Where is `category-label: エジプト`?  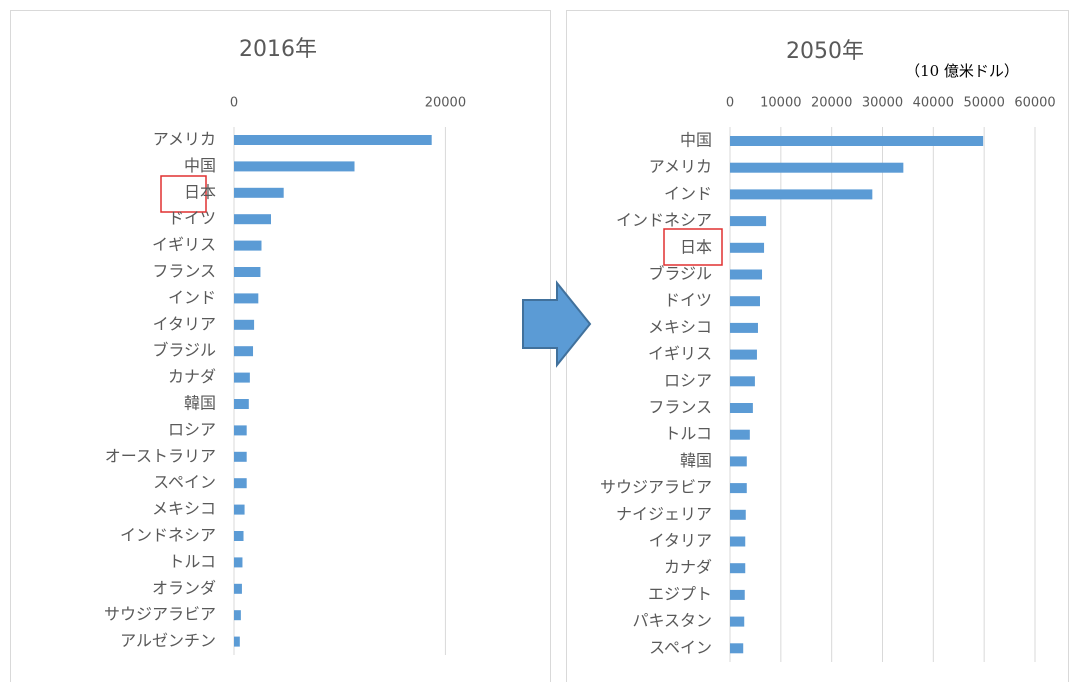 category-label: エジプト is located at coordinates (680, 593).